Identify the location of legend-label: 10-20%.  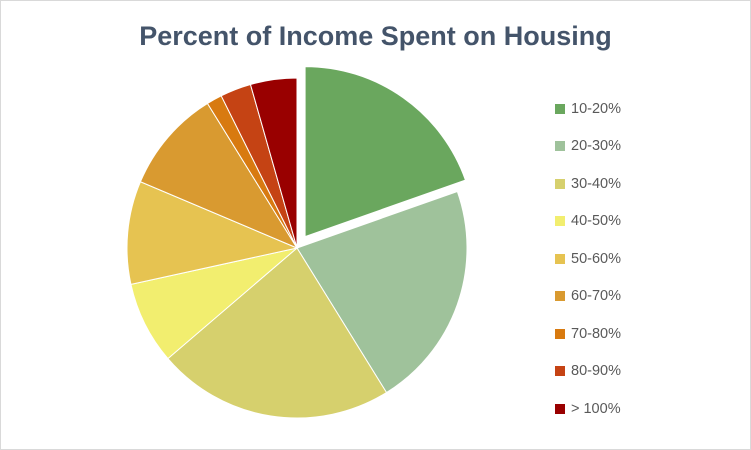
(596, 108).